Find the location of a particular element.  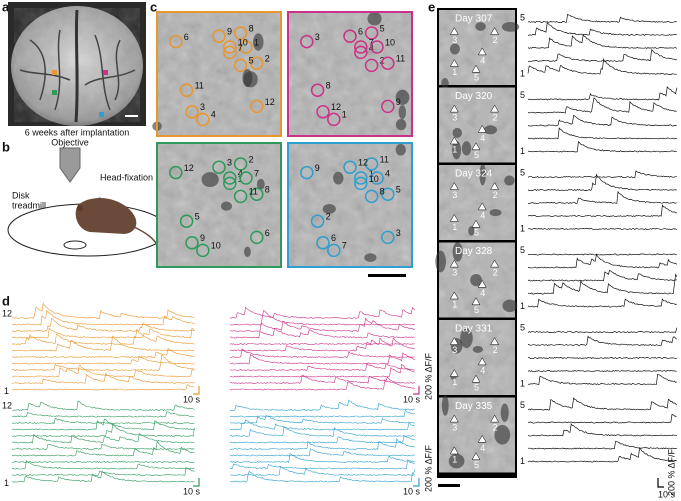

roi-label: 1 is located at coordinates (344, 115).